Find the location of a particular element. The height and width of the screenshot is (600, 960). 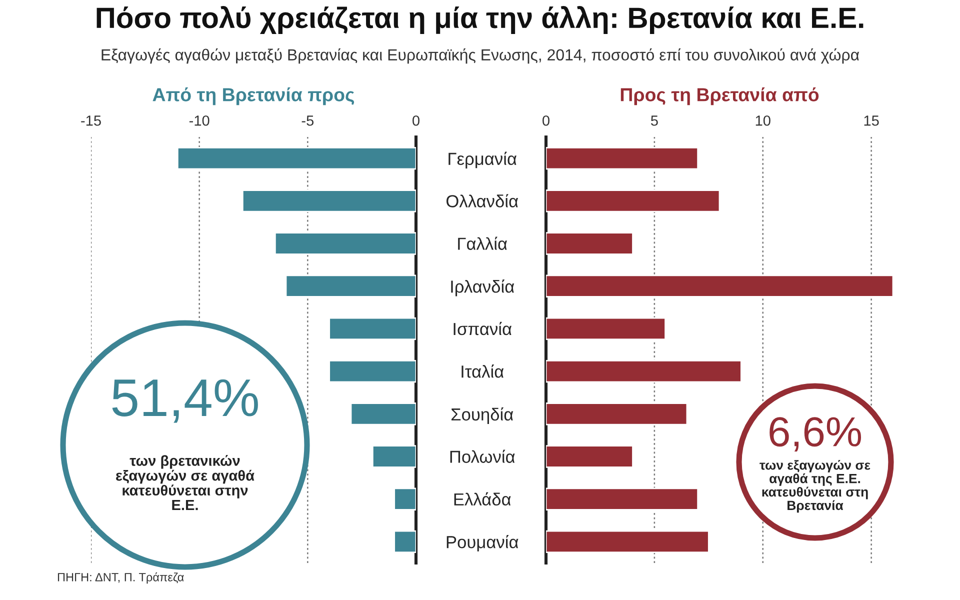

text: Πόσο πολύ χρειάζεται η μία την άλλη: Βρετανία και Ε.Ε. is located at coordinates (480, 20).